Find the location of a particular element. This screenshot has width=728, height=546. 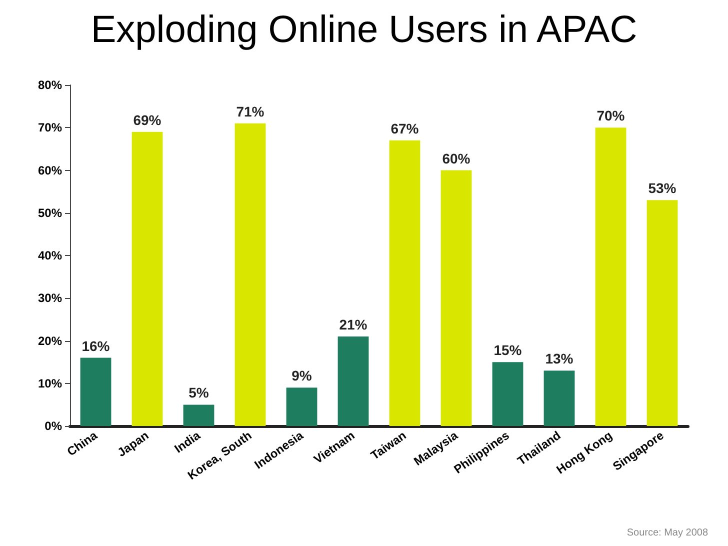

data-label: 53% is located at coordinates (662, 188).